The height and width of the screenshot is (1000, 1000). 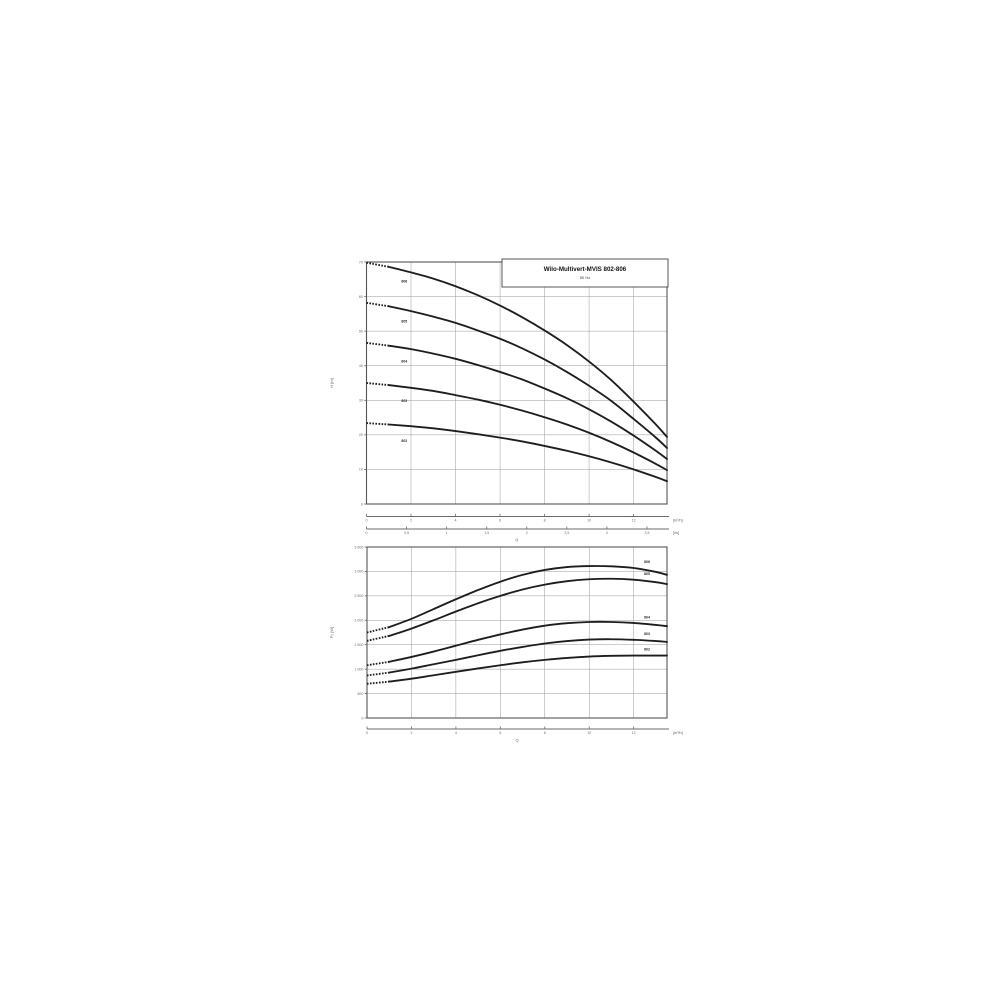 What do you see at coordinates (447, 533) in the screenshot?
I see `x-tick-label-secondary: 1` at bounding box center [447, 533].